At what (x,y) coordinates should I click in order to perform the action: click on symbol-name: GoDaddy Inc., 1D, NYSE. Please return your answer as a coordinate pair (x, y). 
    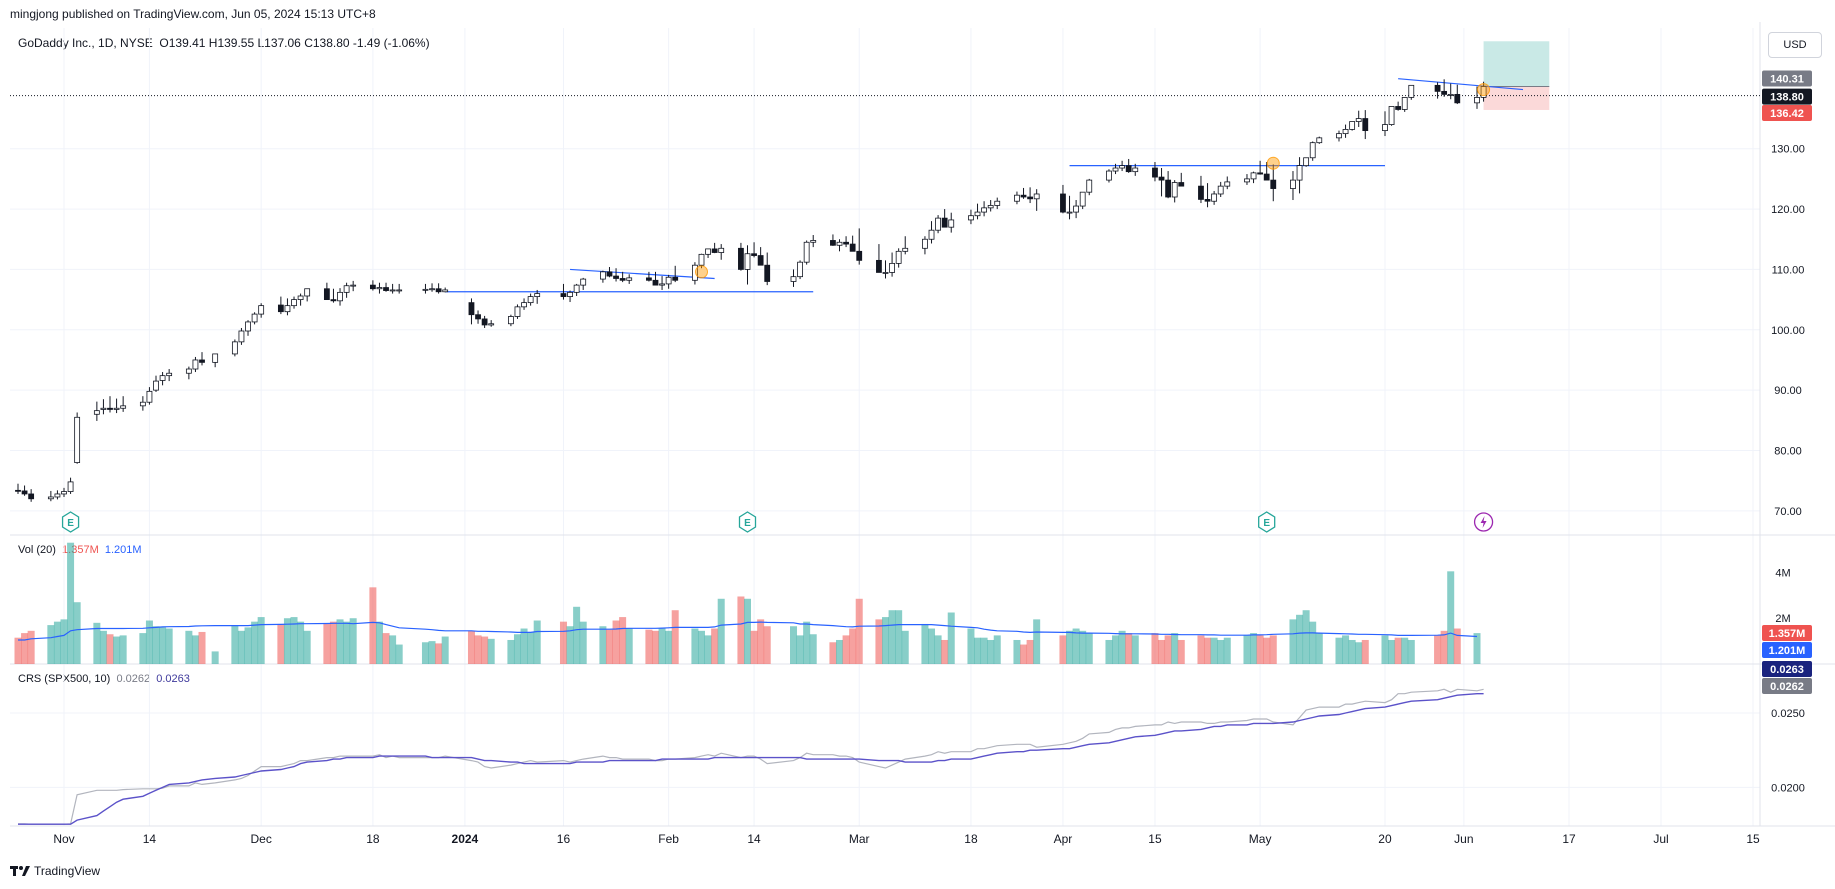
    Looking at the image, I should click on (85, 43).